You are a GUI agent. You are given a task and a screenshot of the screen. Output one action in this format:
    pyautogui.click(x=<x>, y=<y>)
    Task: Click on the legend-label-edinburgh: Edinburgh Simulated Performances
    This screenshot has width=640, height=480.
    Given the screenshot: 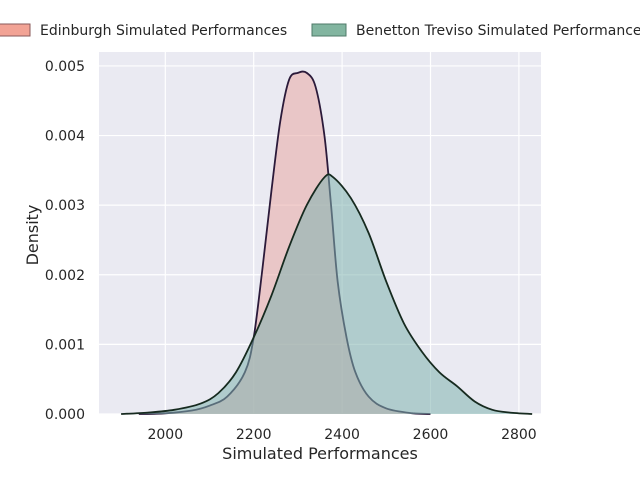 What is the action you would take?
    pyautogui.click(x=163, y=31)
    